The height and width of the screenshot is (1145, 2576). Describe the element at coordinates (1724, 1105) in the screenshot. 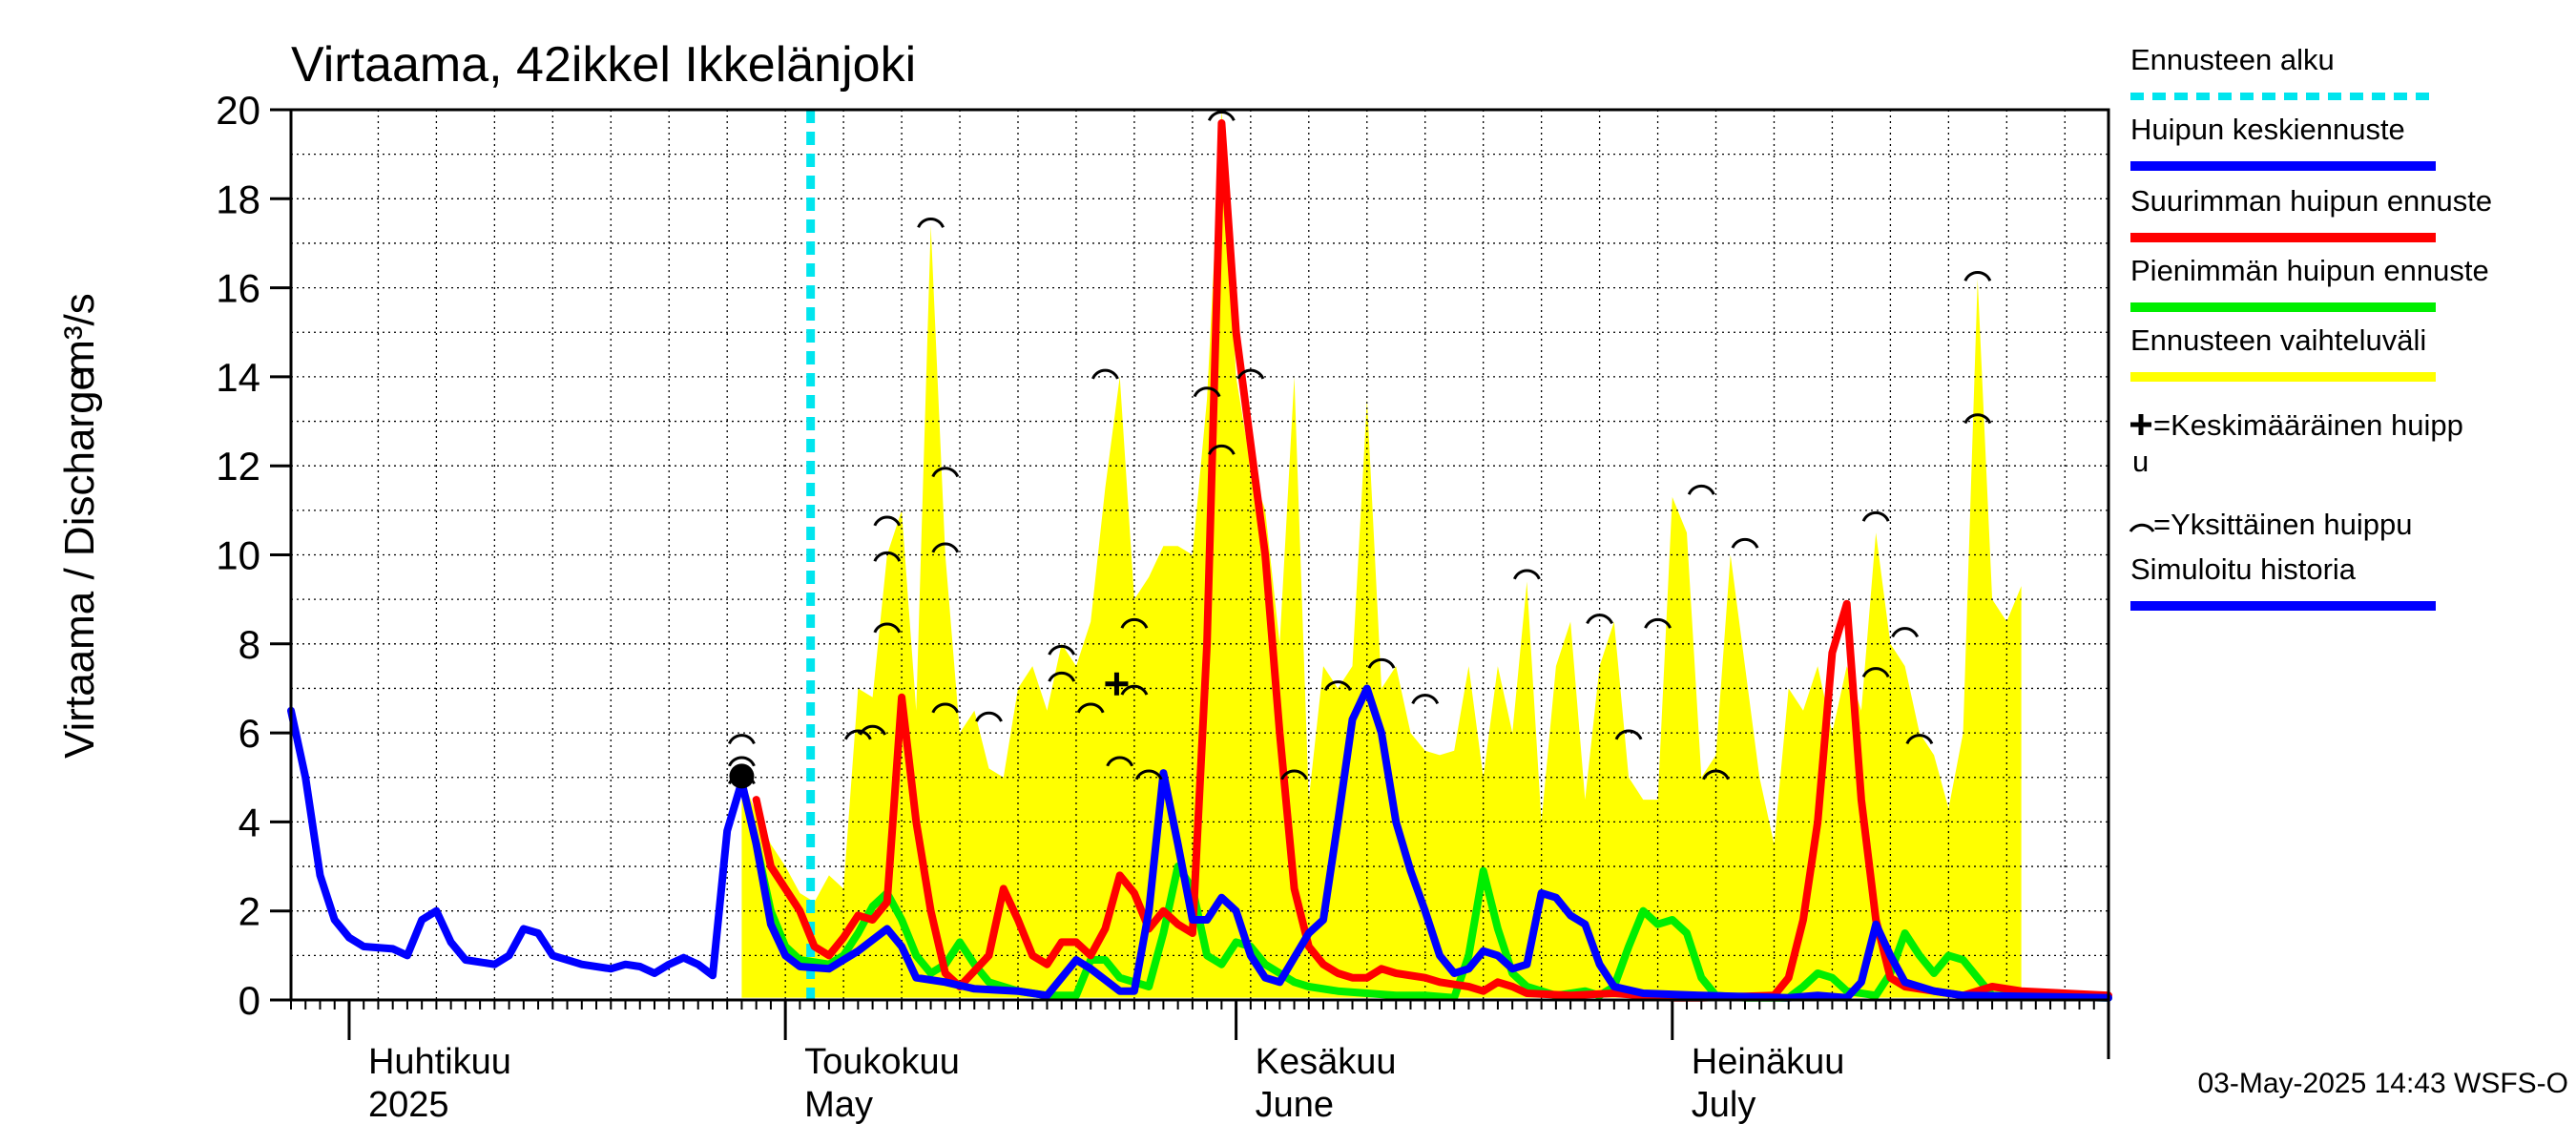

I see `x-month-label-en: July` at that location.